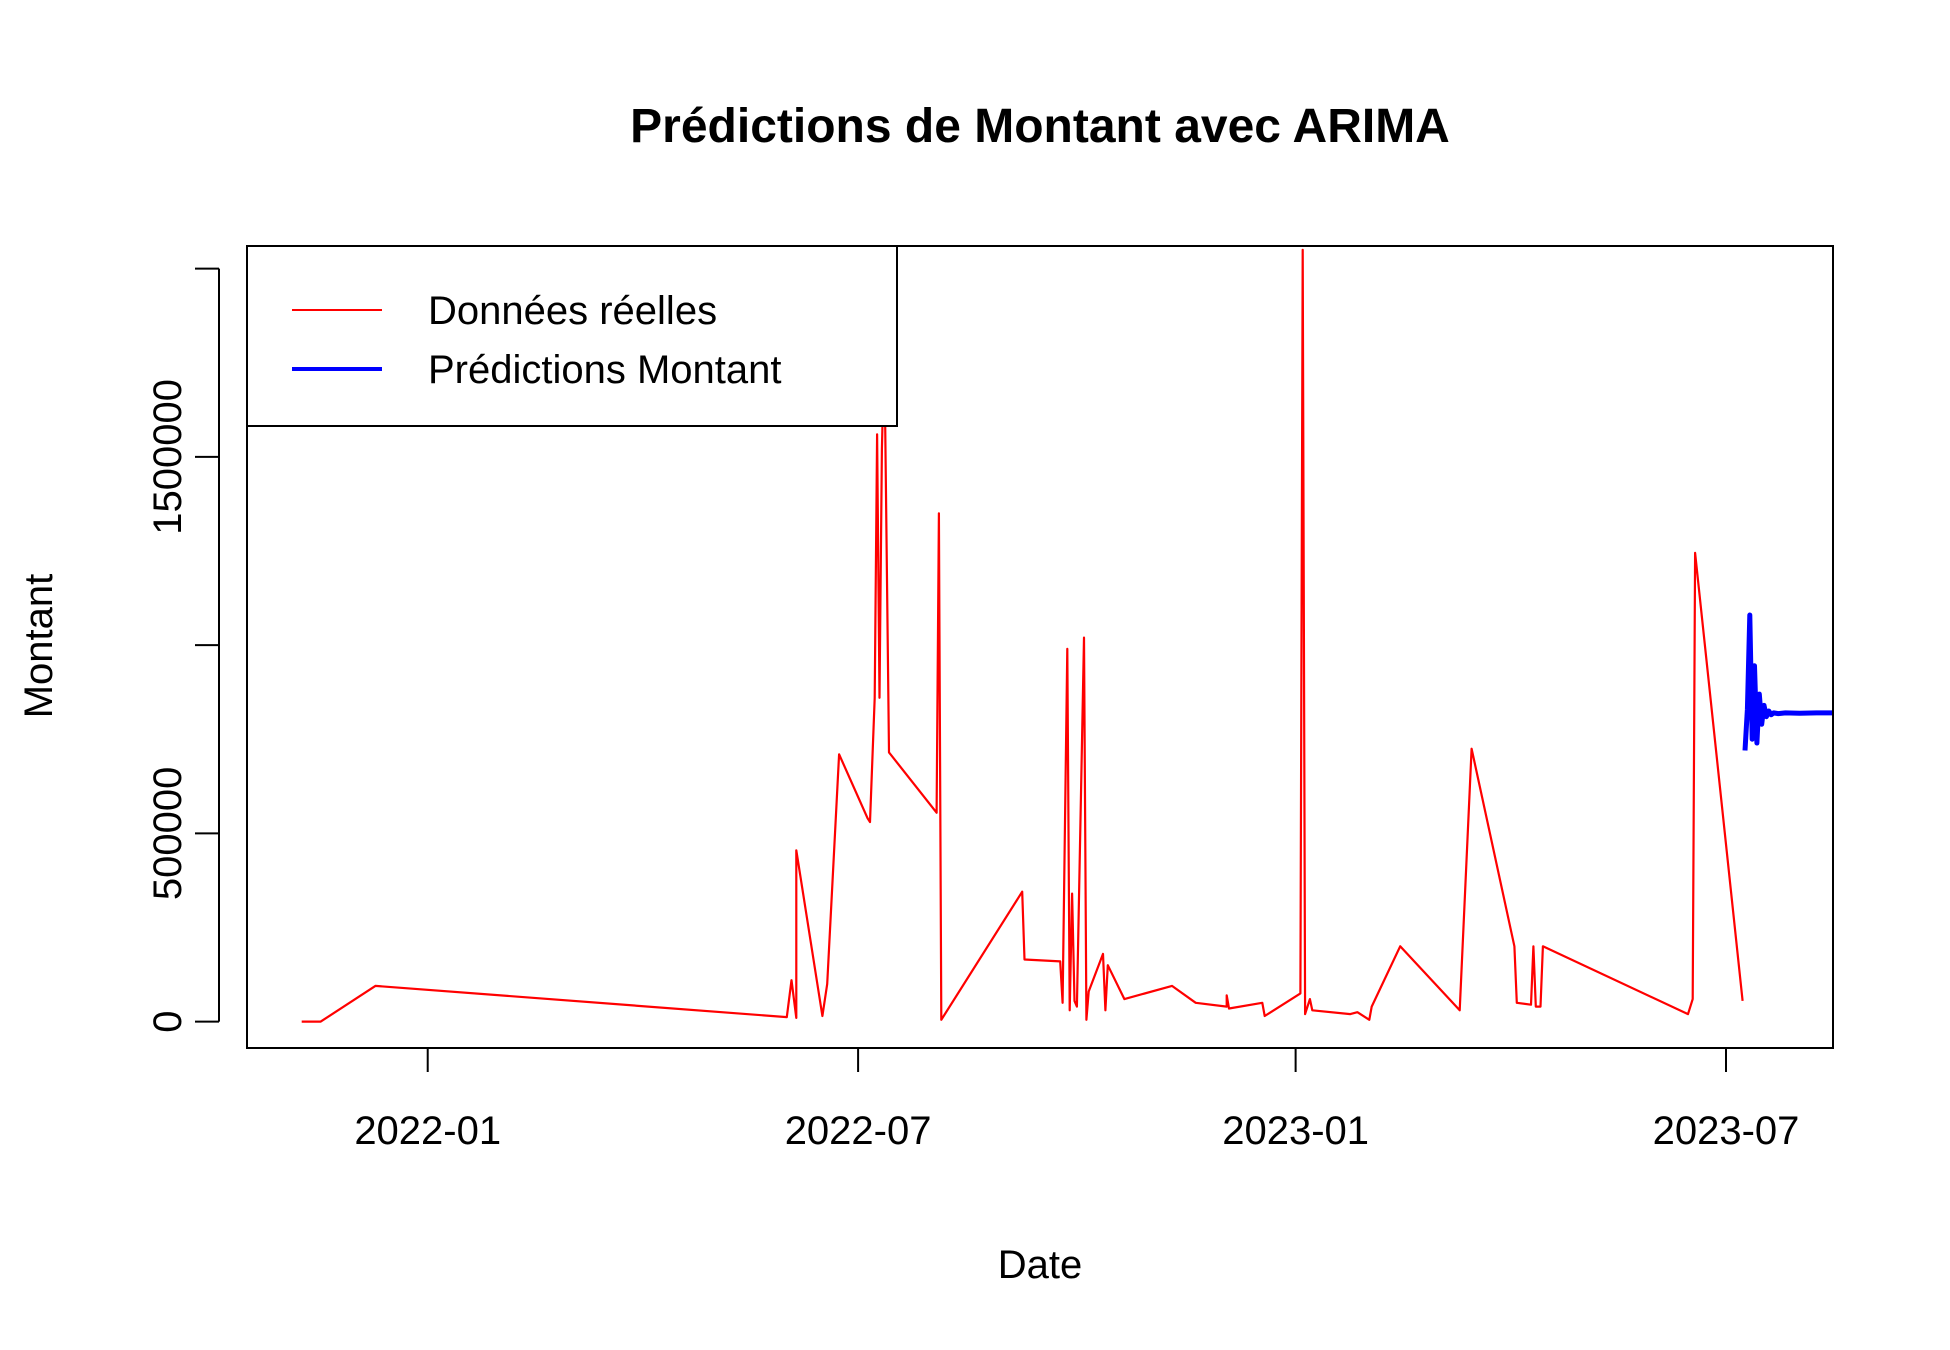 This screenshot has height=1350, width=1950. Describe the element at coordinates (427, 1131) in the screenshot. I see `x-tick-label: 2022-01` at that location.